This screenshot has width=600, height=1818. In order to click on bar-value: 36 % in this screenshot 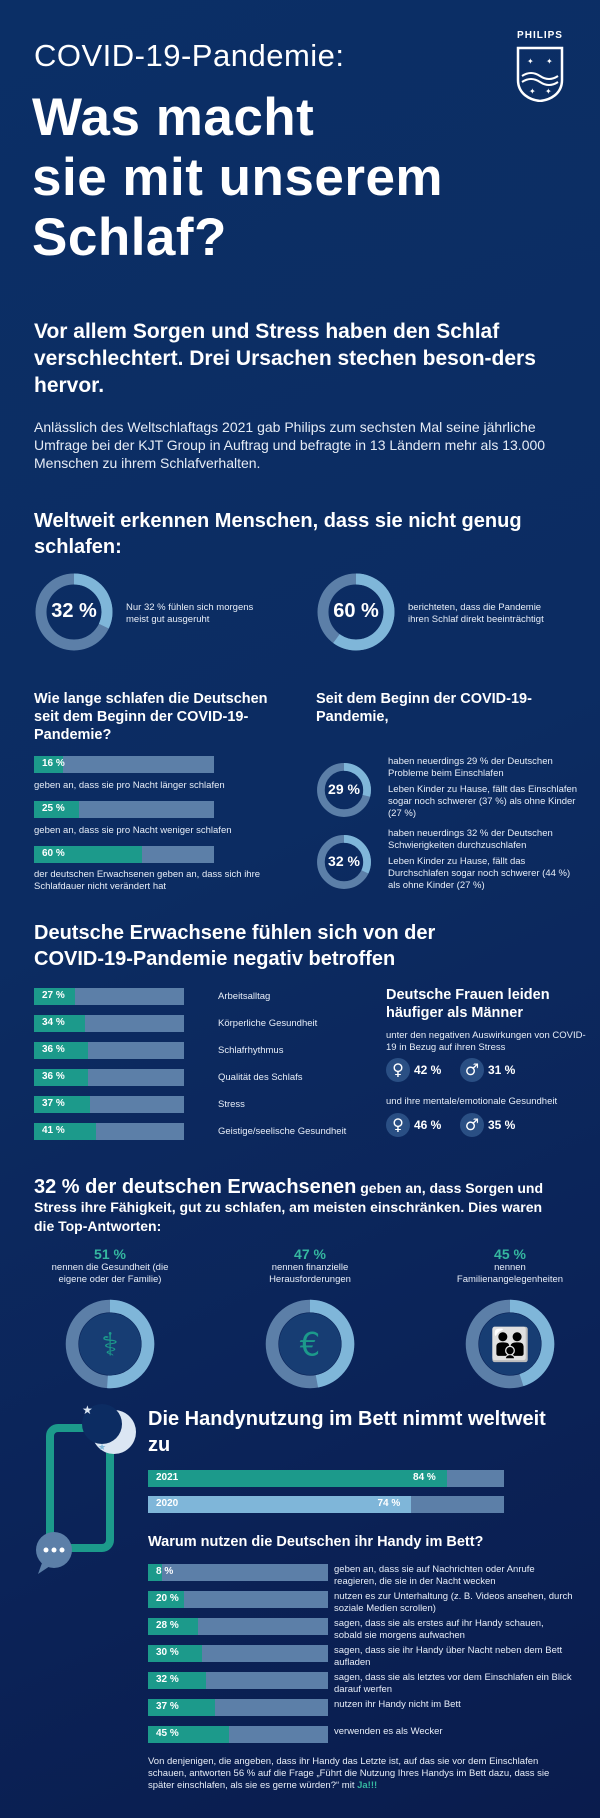, I will do `click(53, 1049)`.